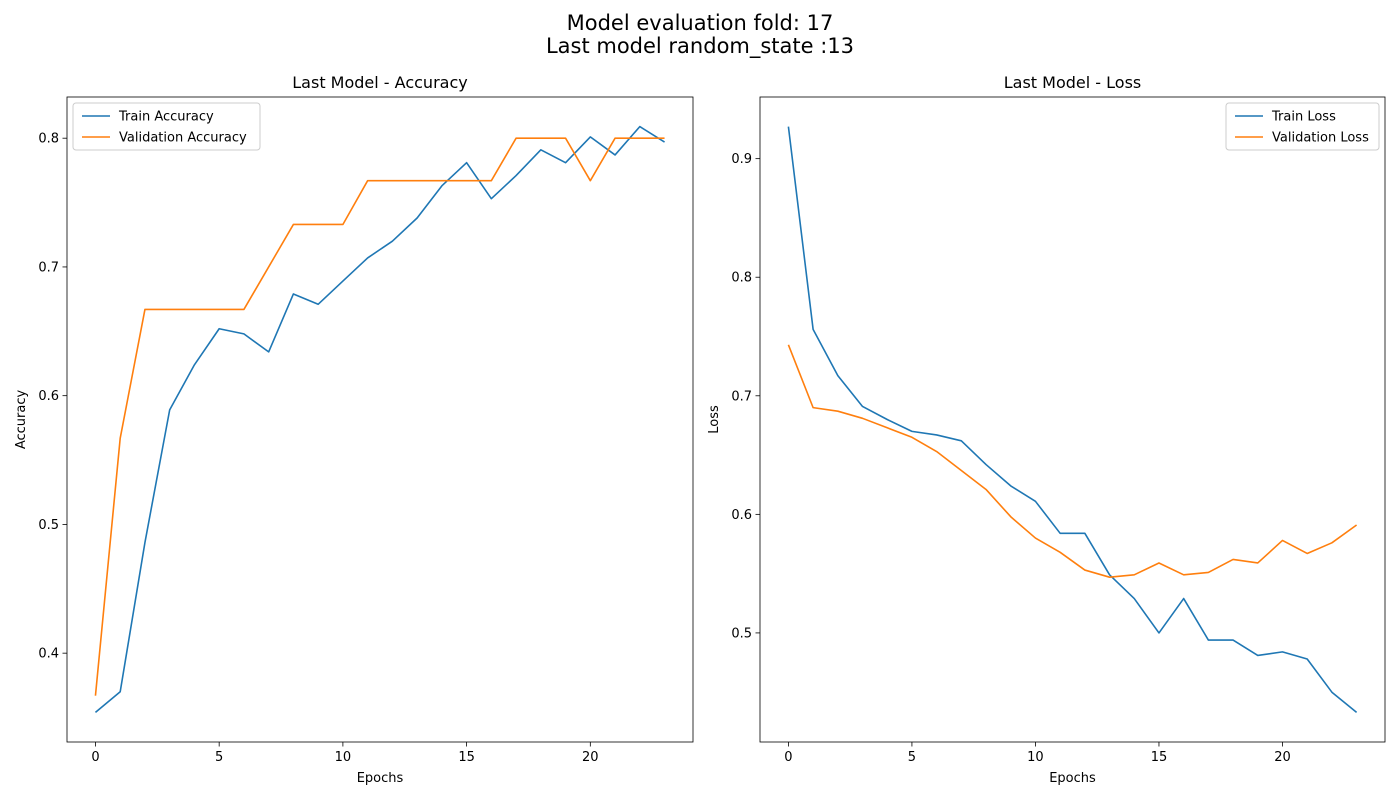 This screenshot has height=800, width=1400. What do you see at coordinates (219, 757) in the screenshot?
I see `accuracy-x-tick-label: 5` at bounding box center [219, 757].